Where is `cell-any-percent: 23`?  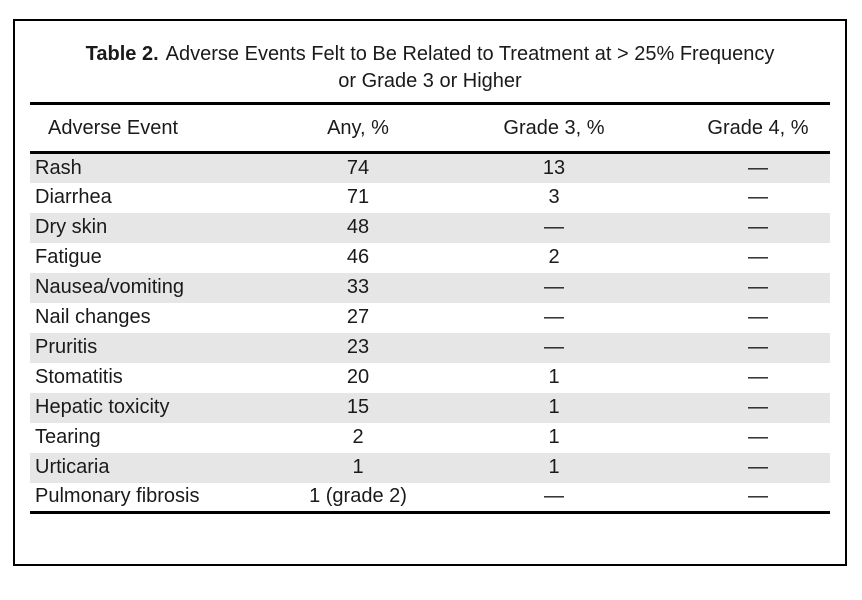
cell-any-percent: 23 is located at coordinates (358, 347).